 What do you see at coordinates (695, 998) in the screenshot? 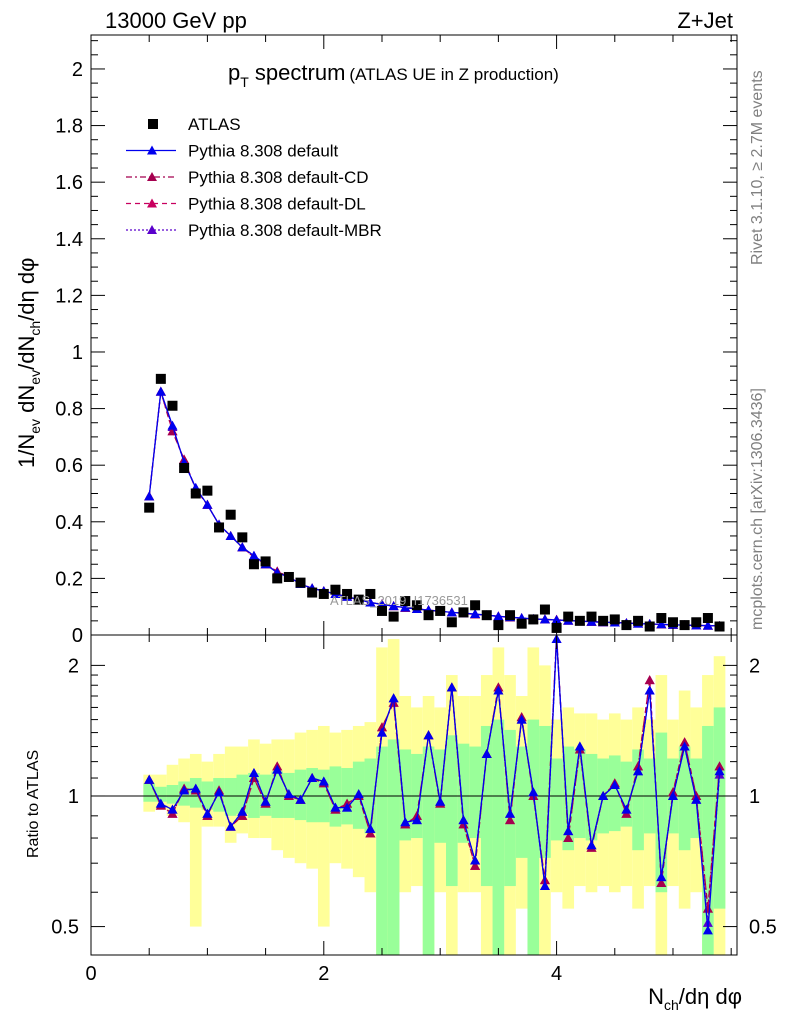
I see `ratio-x-label: Nch/dη dφ` at bounding box center [695, 998].